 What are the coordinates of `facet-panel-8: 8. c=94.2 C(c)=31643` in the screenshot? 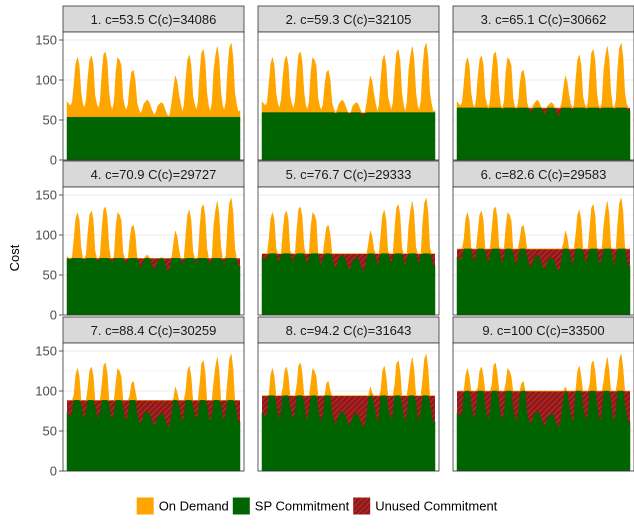 It's located at (348, 394).